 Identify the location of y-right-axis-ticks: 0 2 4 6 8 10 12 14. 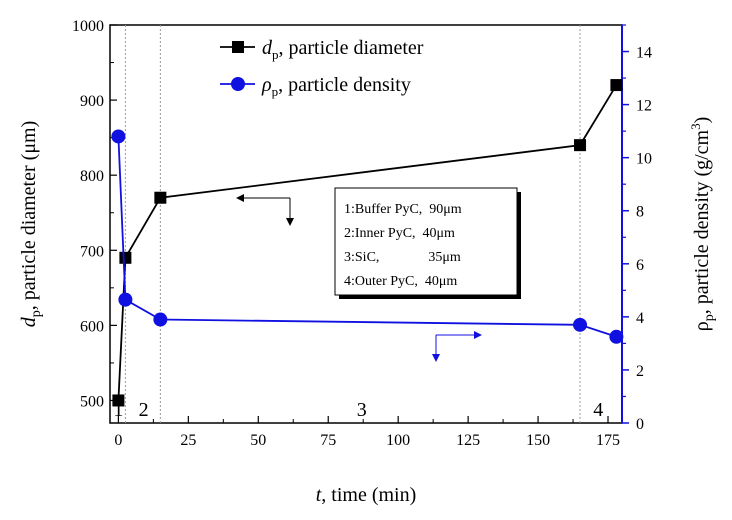
(637, 228).